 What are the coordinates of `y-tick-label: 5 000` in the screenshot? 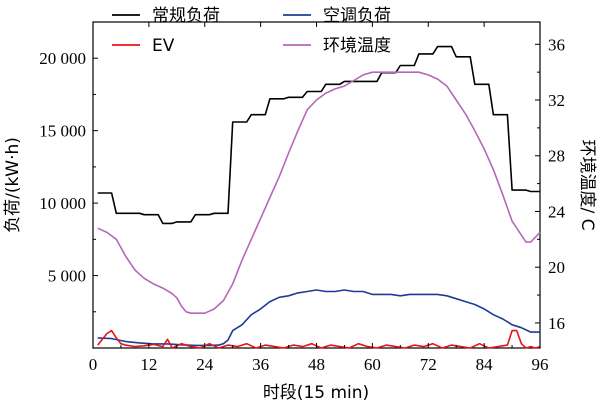 It's located at (67, 276).